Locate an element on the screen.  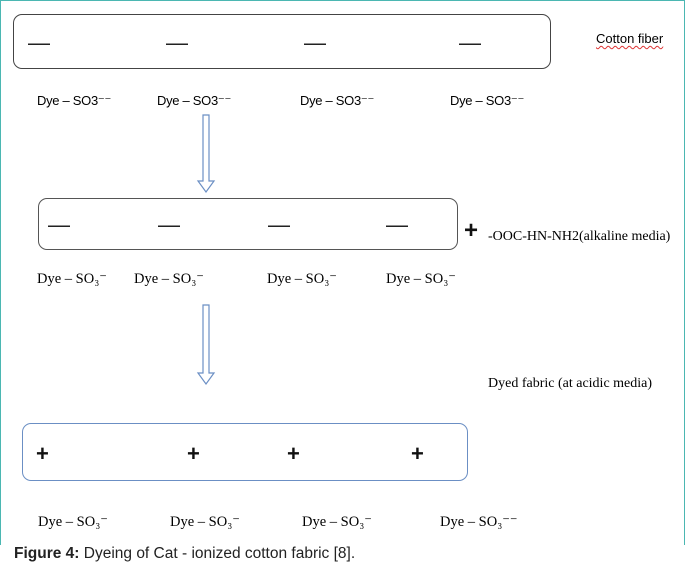
cotton-fiber-box is located at coordinates (282, 41).